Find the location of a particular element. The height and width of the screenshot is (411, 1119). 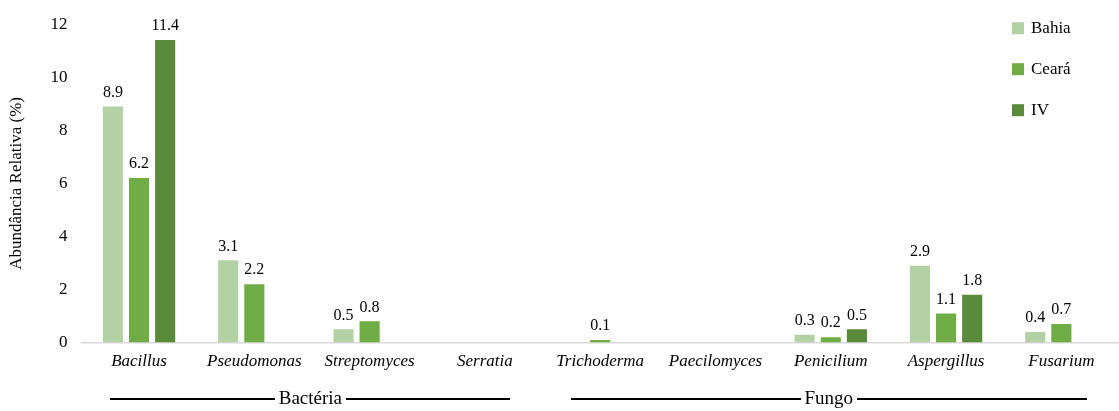

x-tick-label: Penicilium is located at coordinates (830, 361).